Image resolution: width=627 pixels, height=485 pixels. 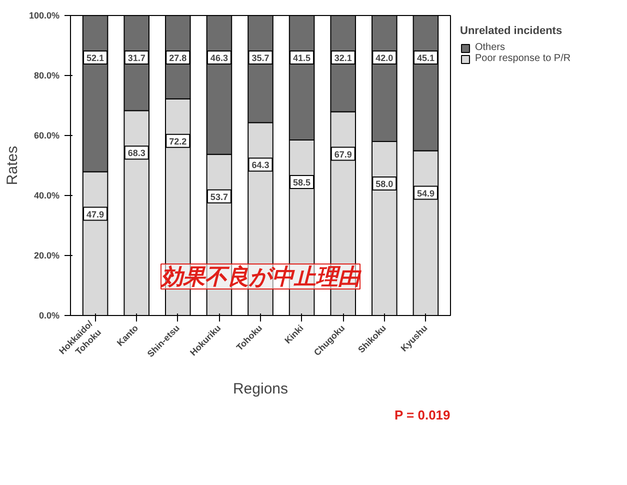 I want to click on data-label: 35.7, so click(x=261, y=58).